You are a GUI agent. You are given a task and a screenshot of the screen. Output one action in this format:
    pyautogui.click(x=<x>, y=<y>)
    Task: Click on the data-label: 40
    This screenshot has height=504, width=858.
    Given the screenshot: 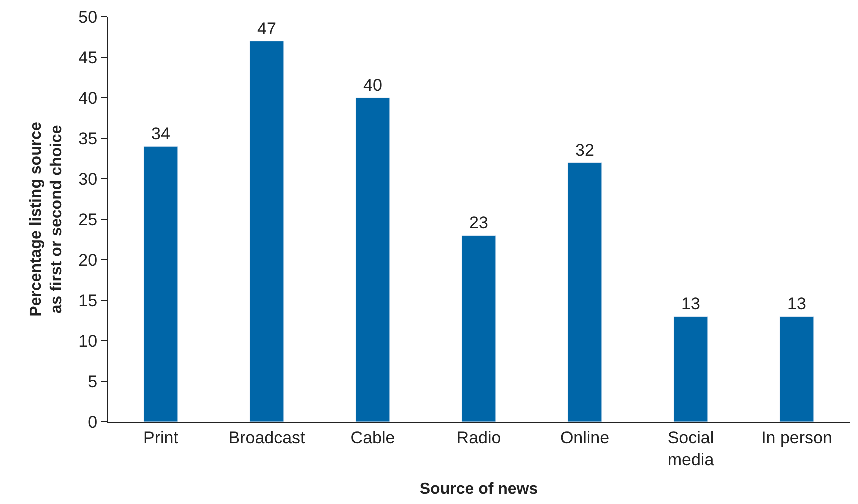 What is the action you would take?
    pyautogui.click(x=373, y=85)
    